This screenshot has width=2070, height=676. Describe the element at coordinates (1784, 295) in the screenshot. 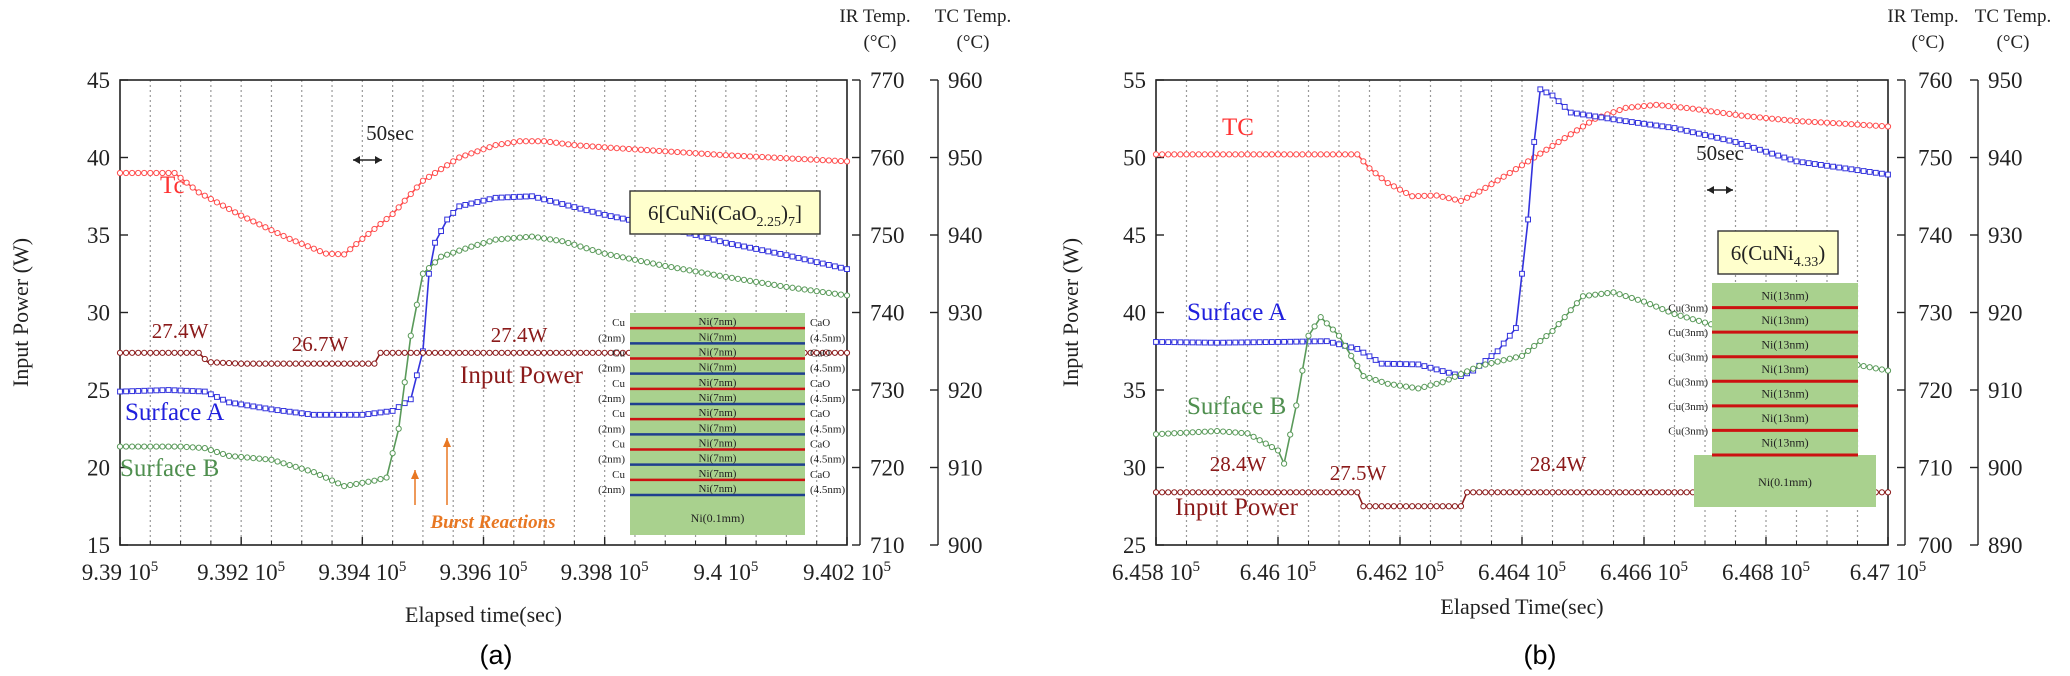

I see `layer-inner-label: Ni(13nm)` at that location.